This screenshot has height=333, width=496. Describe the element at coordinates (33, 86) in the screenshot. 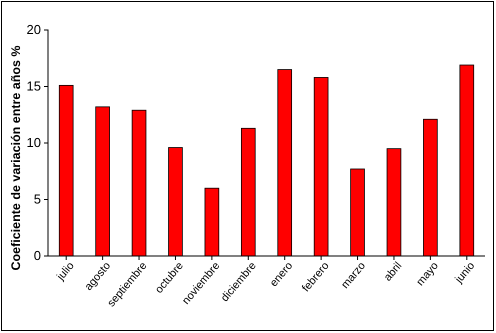

I see `y-tick-label: 15` at that location.